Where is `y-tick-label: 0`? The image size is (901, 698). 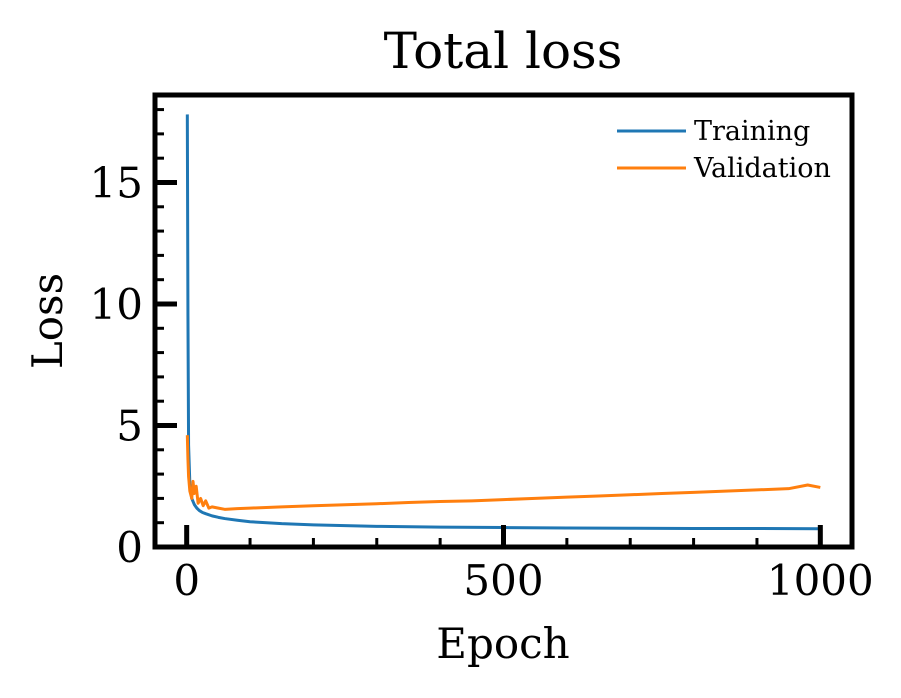
y-tick-label: 0 is located at coordinates (129, 547).